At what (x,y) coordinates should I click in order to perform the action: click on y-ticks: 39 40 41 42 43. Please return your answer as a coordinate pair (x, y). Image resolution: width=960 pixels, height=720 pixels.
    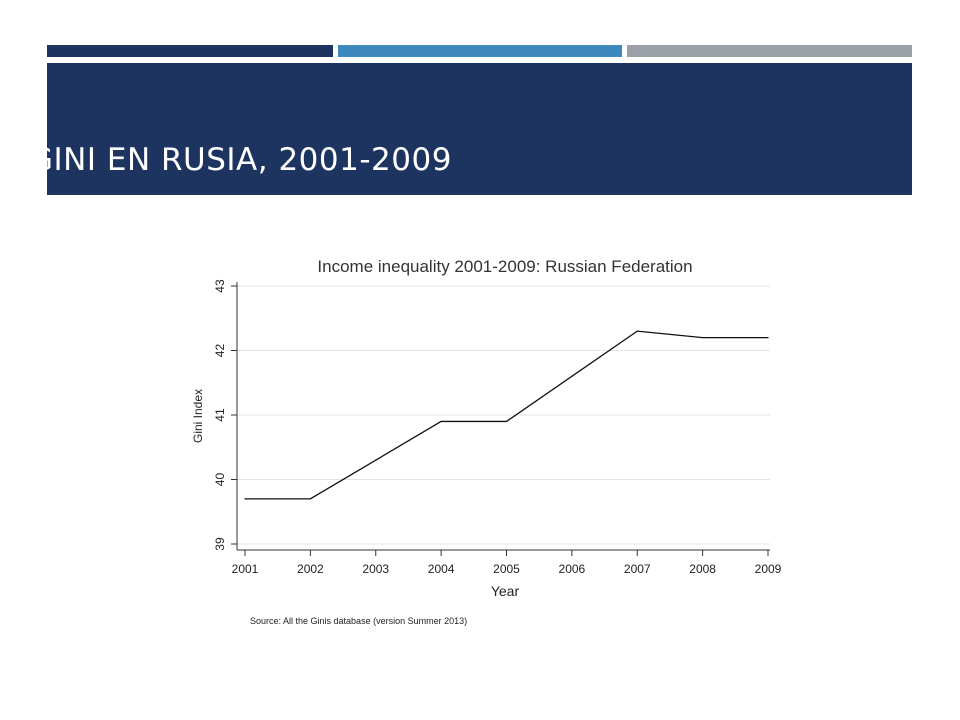
    Looking at the image, I should click on (225, 415).